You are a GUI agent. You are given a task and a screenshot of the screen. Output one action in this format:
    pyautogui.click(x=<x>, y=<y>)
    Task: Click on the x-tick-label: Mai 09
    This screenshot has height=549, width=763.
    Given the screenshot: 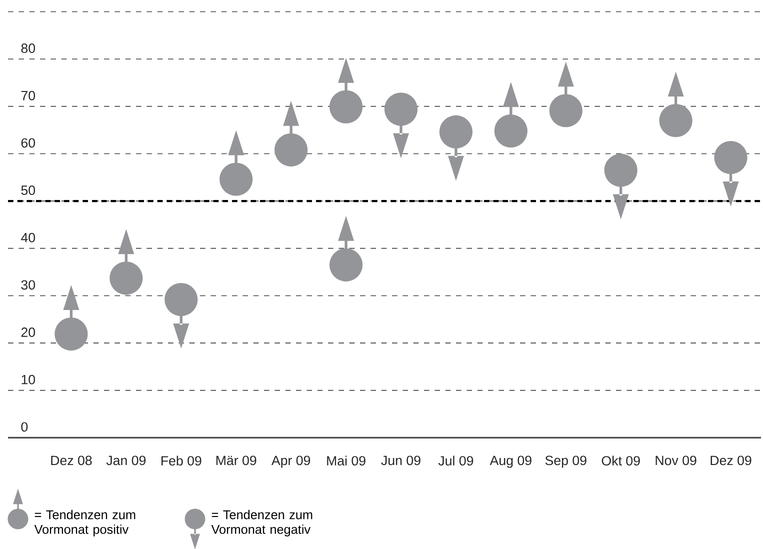 What is the action you would take?
    pyautogui.click(x=346, y=461)
    